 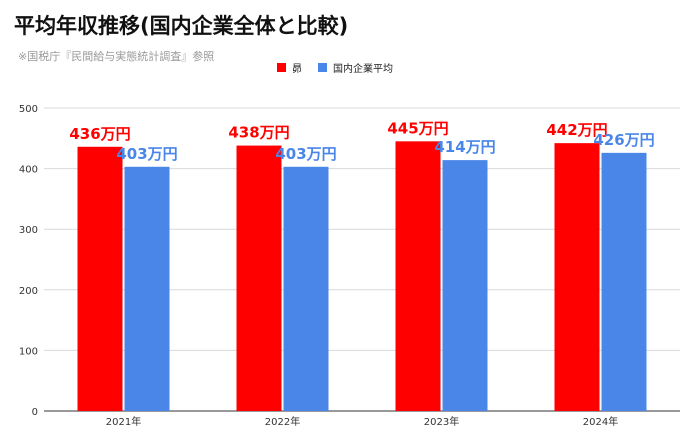 What do you see at coordinates (363, 69) in the screenshot?
I see `legend-label-series-2: 国内企業平均` at bounding box center [363, 69].